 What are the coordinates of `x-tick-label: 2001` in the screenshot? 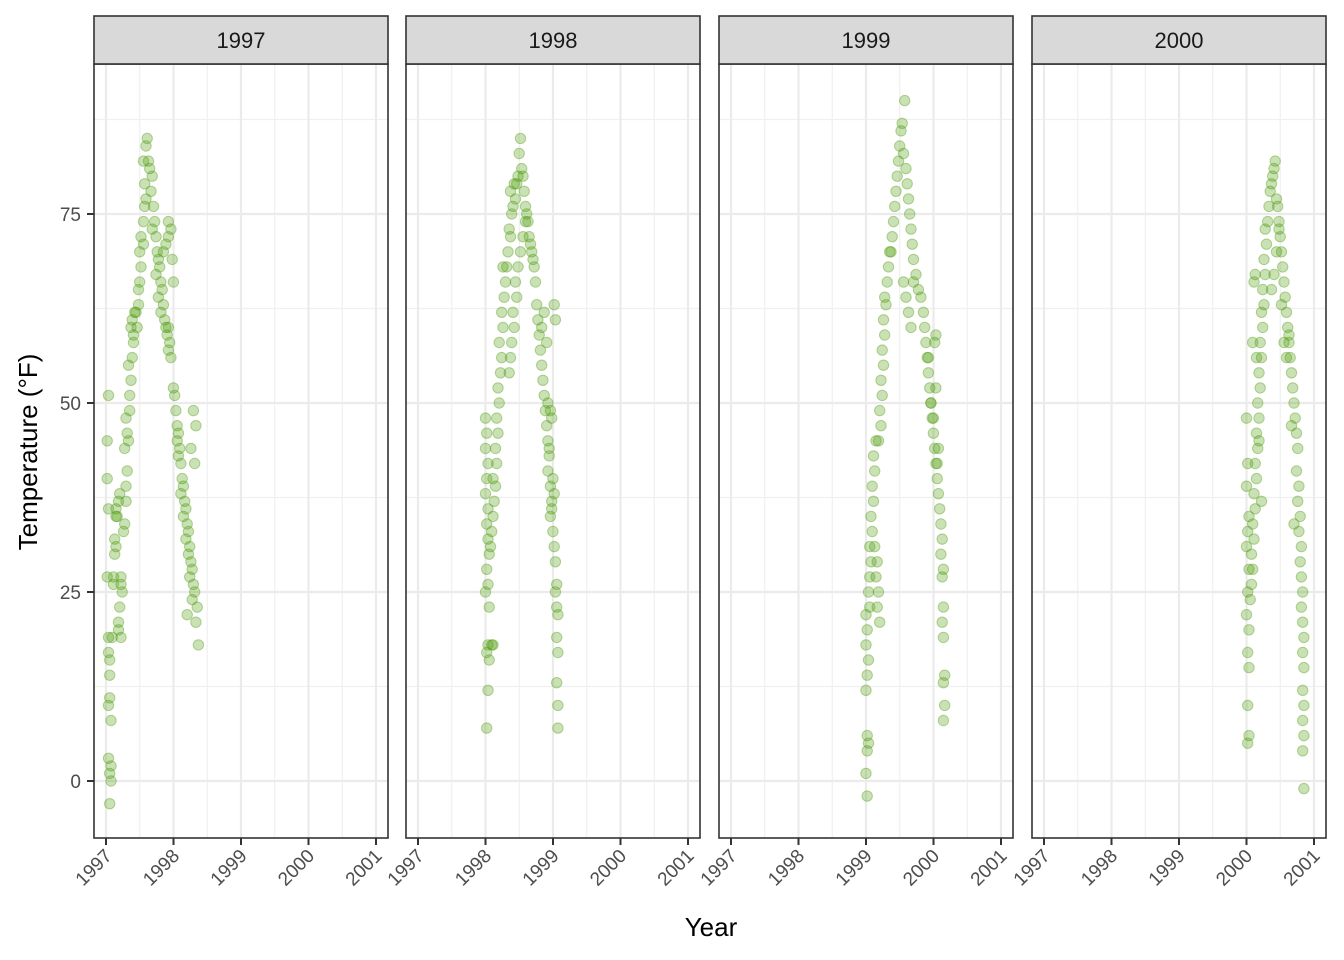 It's located at (364, 868).